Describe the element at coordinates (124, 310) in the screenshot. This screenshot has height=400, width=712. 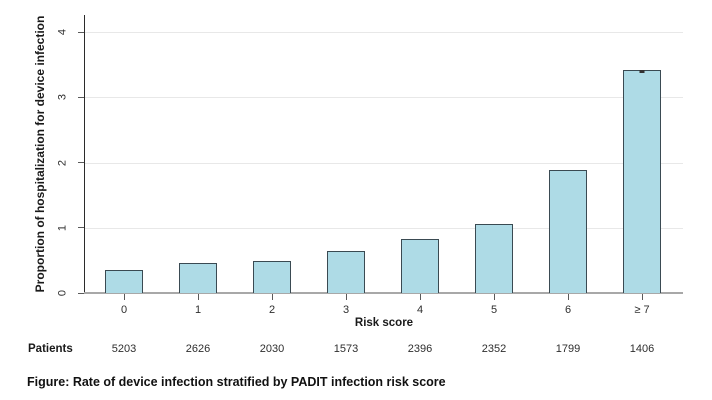
I see `x-tick-label: 0` at that location.